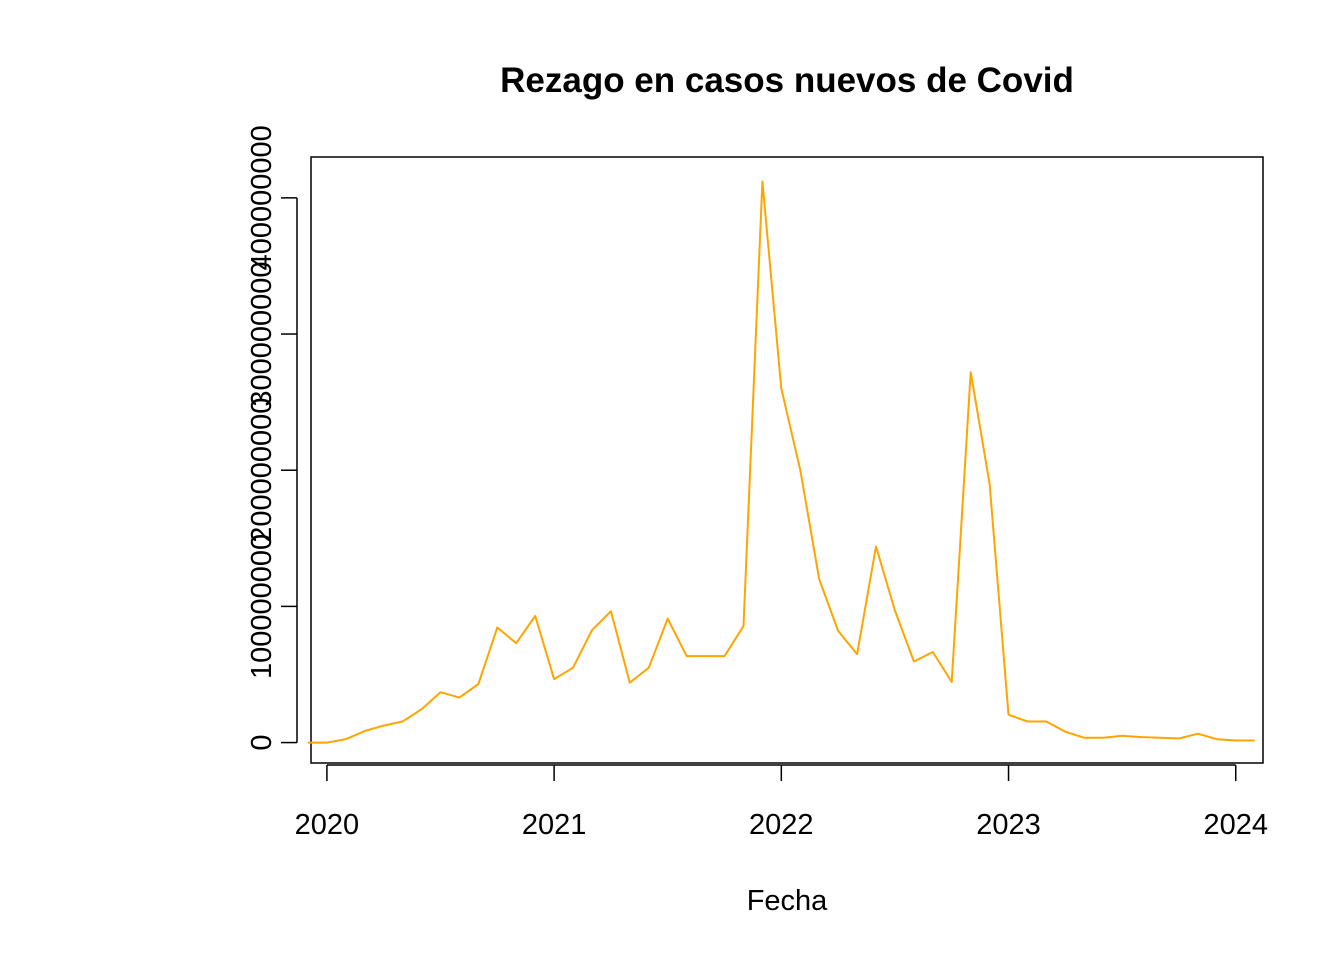 This screenshot has height=960, width=1344. Describe the element at coordinates (781, 802) in the screenshot. I see `x-axis: 2020 2021 2022 2023 2024` at that location.